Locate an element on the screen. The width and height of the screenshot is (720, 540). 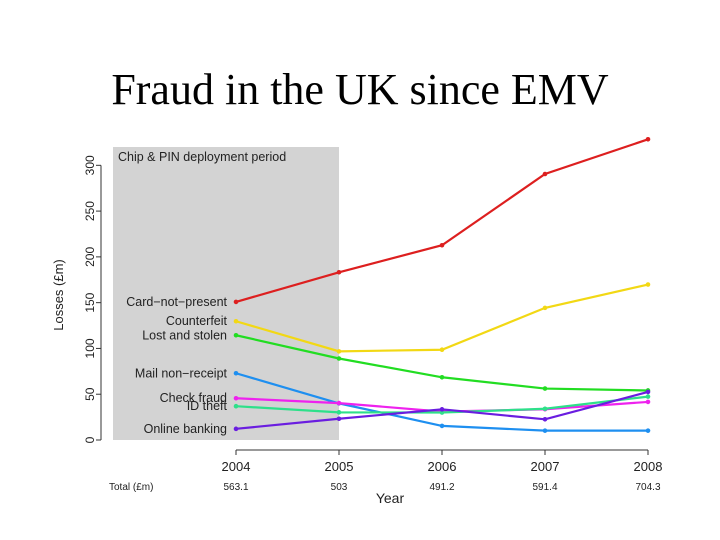
y-tick-label: 250 is located at coordinates (90, 211).